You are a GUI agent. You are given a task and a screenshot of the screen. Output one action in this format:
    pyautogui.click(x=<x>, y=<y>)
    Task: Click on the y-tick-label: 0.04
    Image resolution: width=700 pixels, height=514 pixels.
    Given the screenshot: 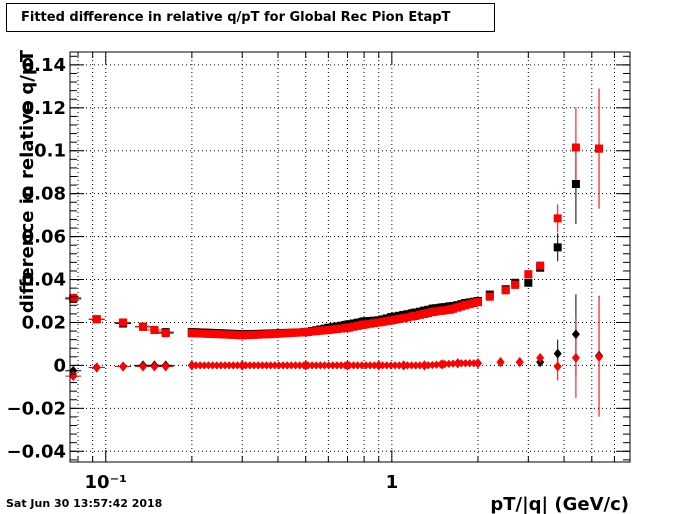 What is the action you would take?
    pyautogui.click(x=44, y=280)
    